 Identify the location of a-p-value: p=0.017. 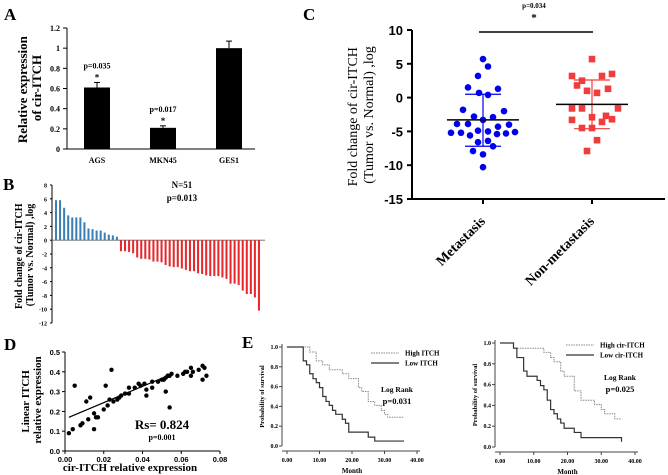
(162, 109).